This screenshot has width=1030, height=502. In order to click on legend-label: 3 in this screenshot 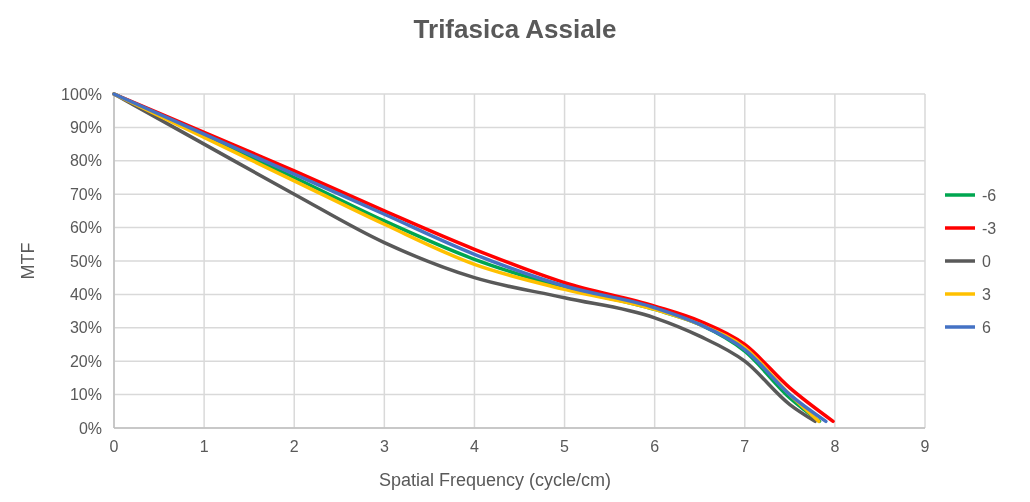, I will do `click(986, 294)`.